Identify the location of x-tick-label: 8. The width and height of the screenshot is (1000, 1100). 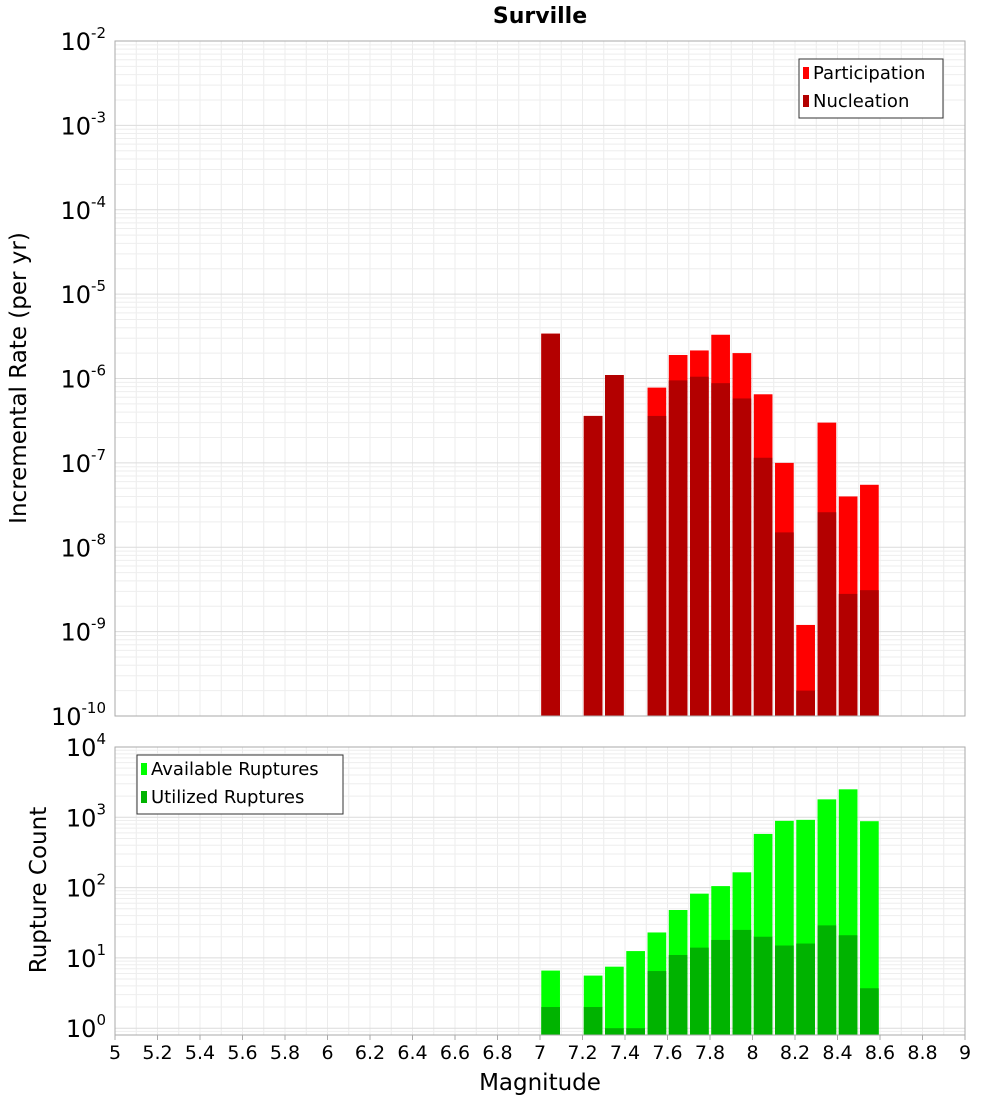
(752, 1053).